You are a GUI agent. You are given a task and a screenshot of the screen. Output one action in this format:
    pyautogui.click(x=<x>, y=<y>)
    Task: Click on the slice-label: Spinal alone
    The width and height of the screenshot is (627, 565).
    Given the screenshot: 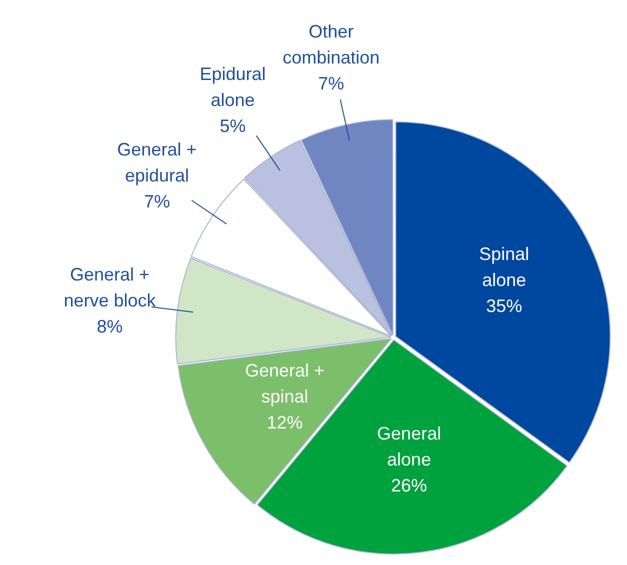 What is the action you would take?
    pyautogui.click(x=504, y=267)
    